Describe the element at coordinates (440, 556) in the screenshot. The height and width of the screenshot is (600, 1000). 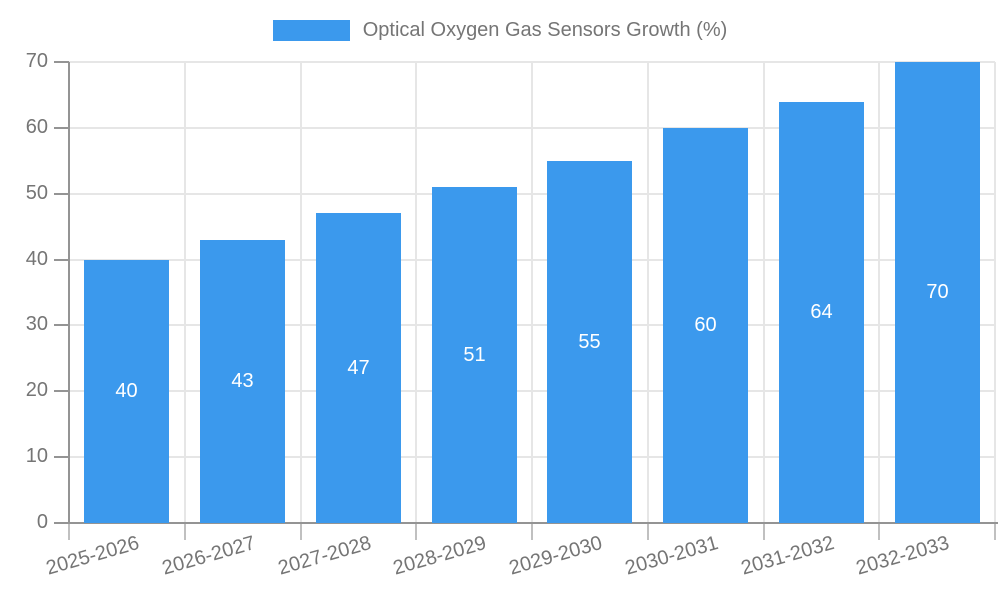
I see `x-axis-label: 2028-2029` at that location.